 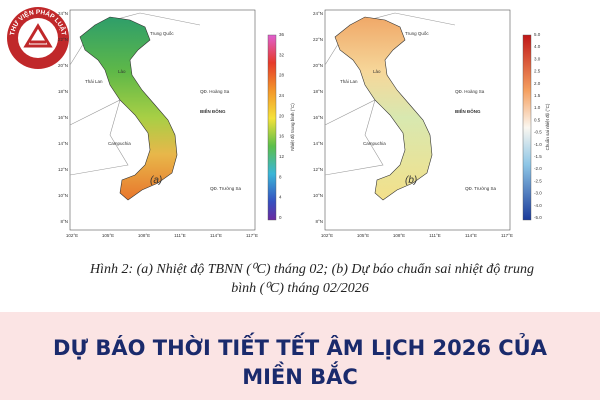 What do you see at coordinates (537, 34) in the screenshot?
I see `colorbar-tick: 5.0` at bounding box center [537, 34].